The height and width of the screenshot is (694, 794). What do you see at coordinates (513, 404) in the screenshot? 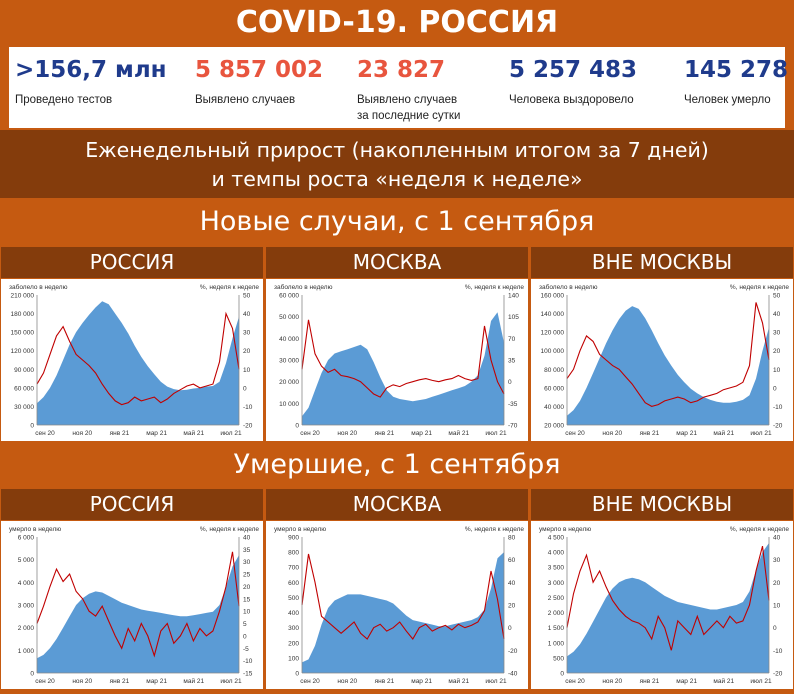
I see `y-tick-label-right: -35` at bounding box center [513, 404].